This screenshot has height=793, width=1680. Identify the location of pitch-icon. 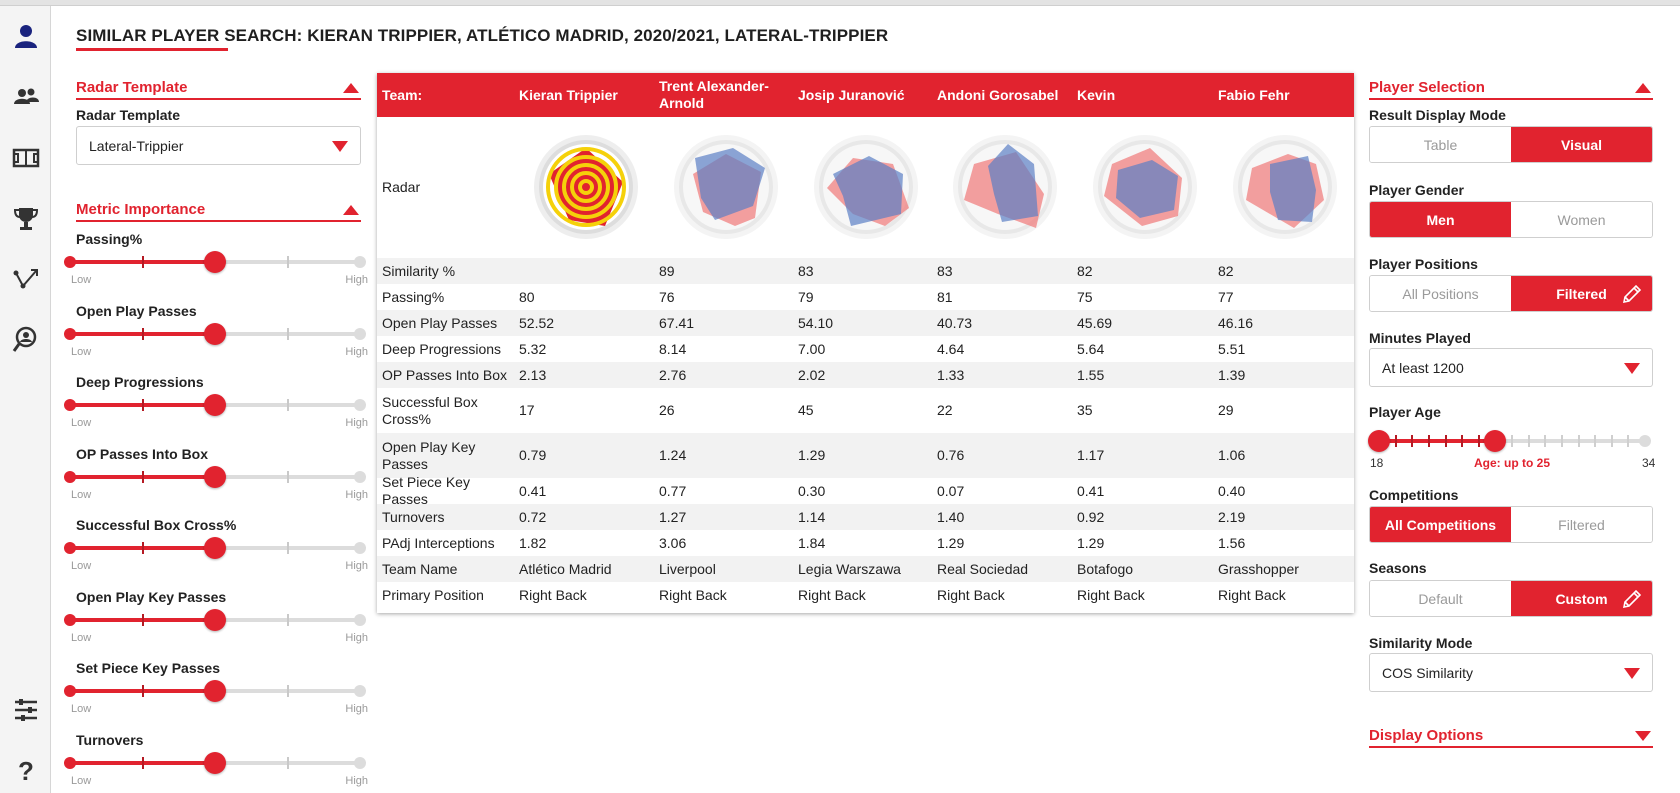
(26, 158).